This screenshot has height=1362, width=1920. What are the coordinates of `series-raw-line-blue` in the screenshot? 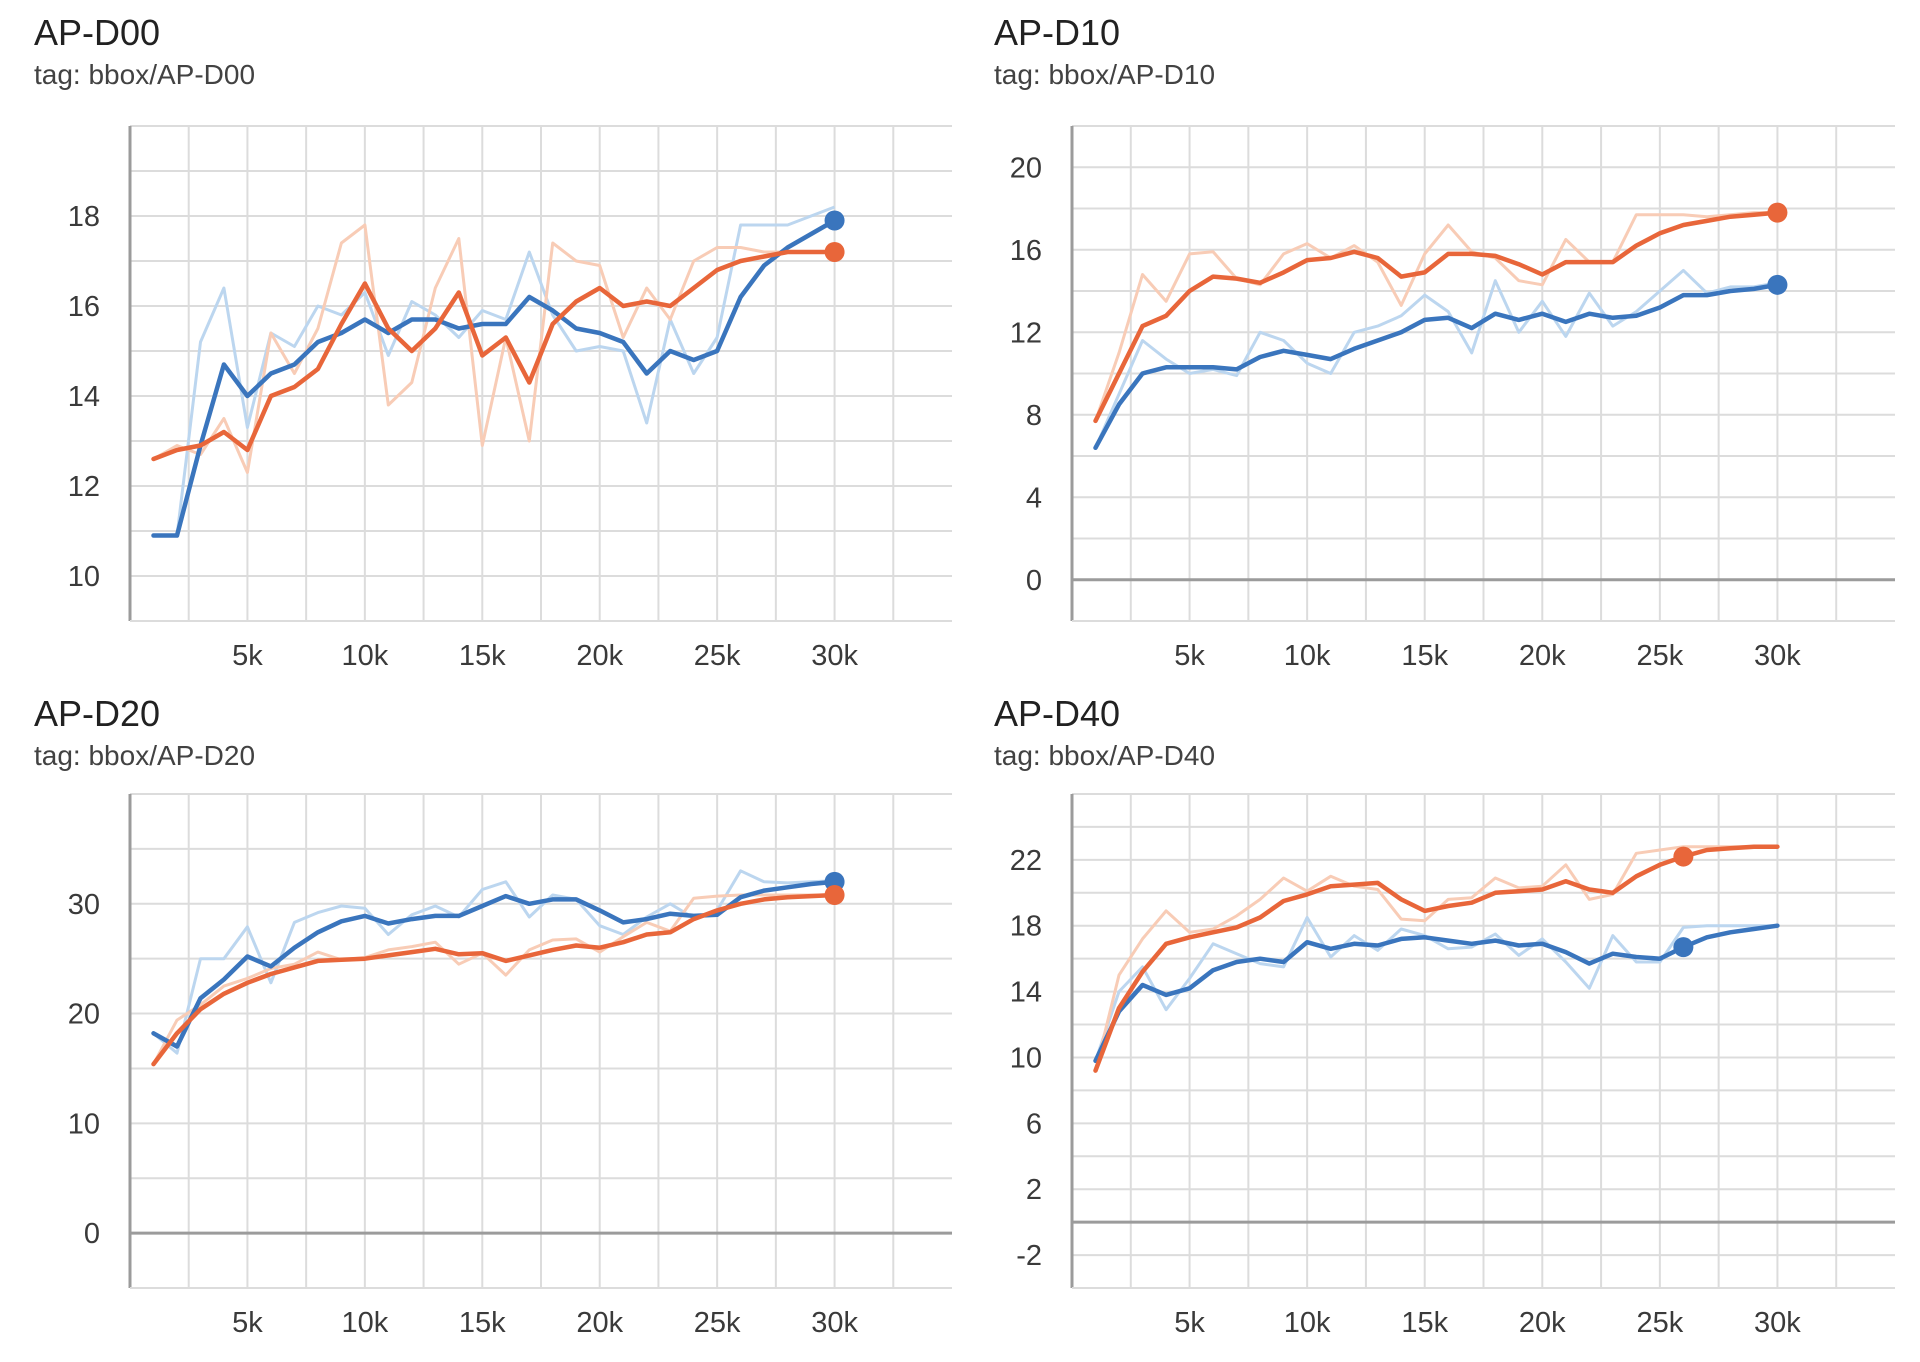 It's located at (1436, 358).